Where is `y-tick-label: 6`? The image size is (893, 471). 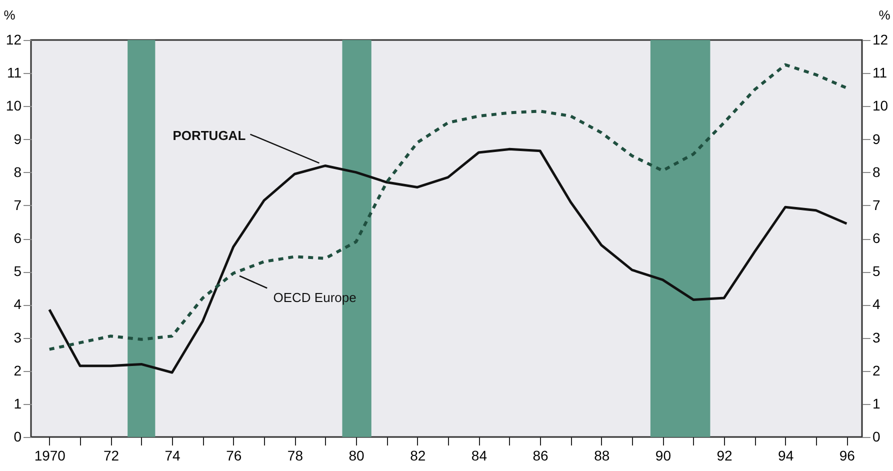 y-tick-label: 6 is located at coordinates (18, 238).